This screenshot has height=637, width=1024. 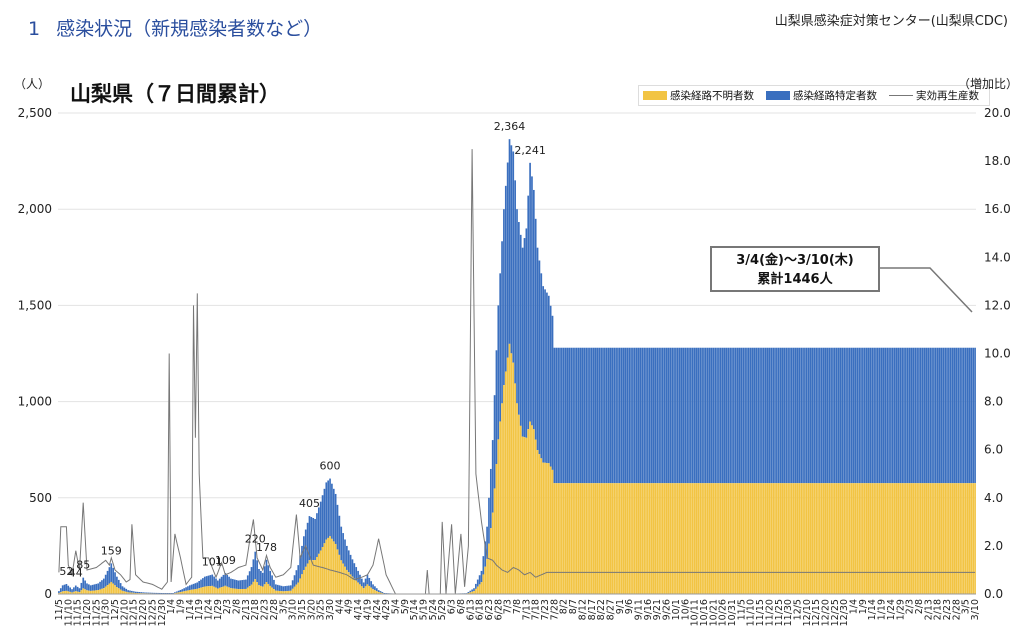 What do you see at coordinates (115, 609) in the screenshot?
I see `x-tick-label: 12/5` at bounding box center [115, 609].